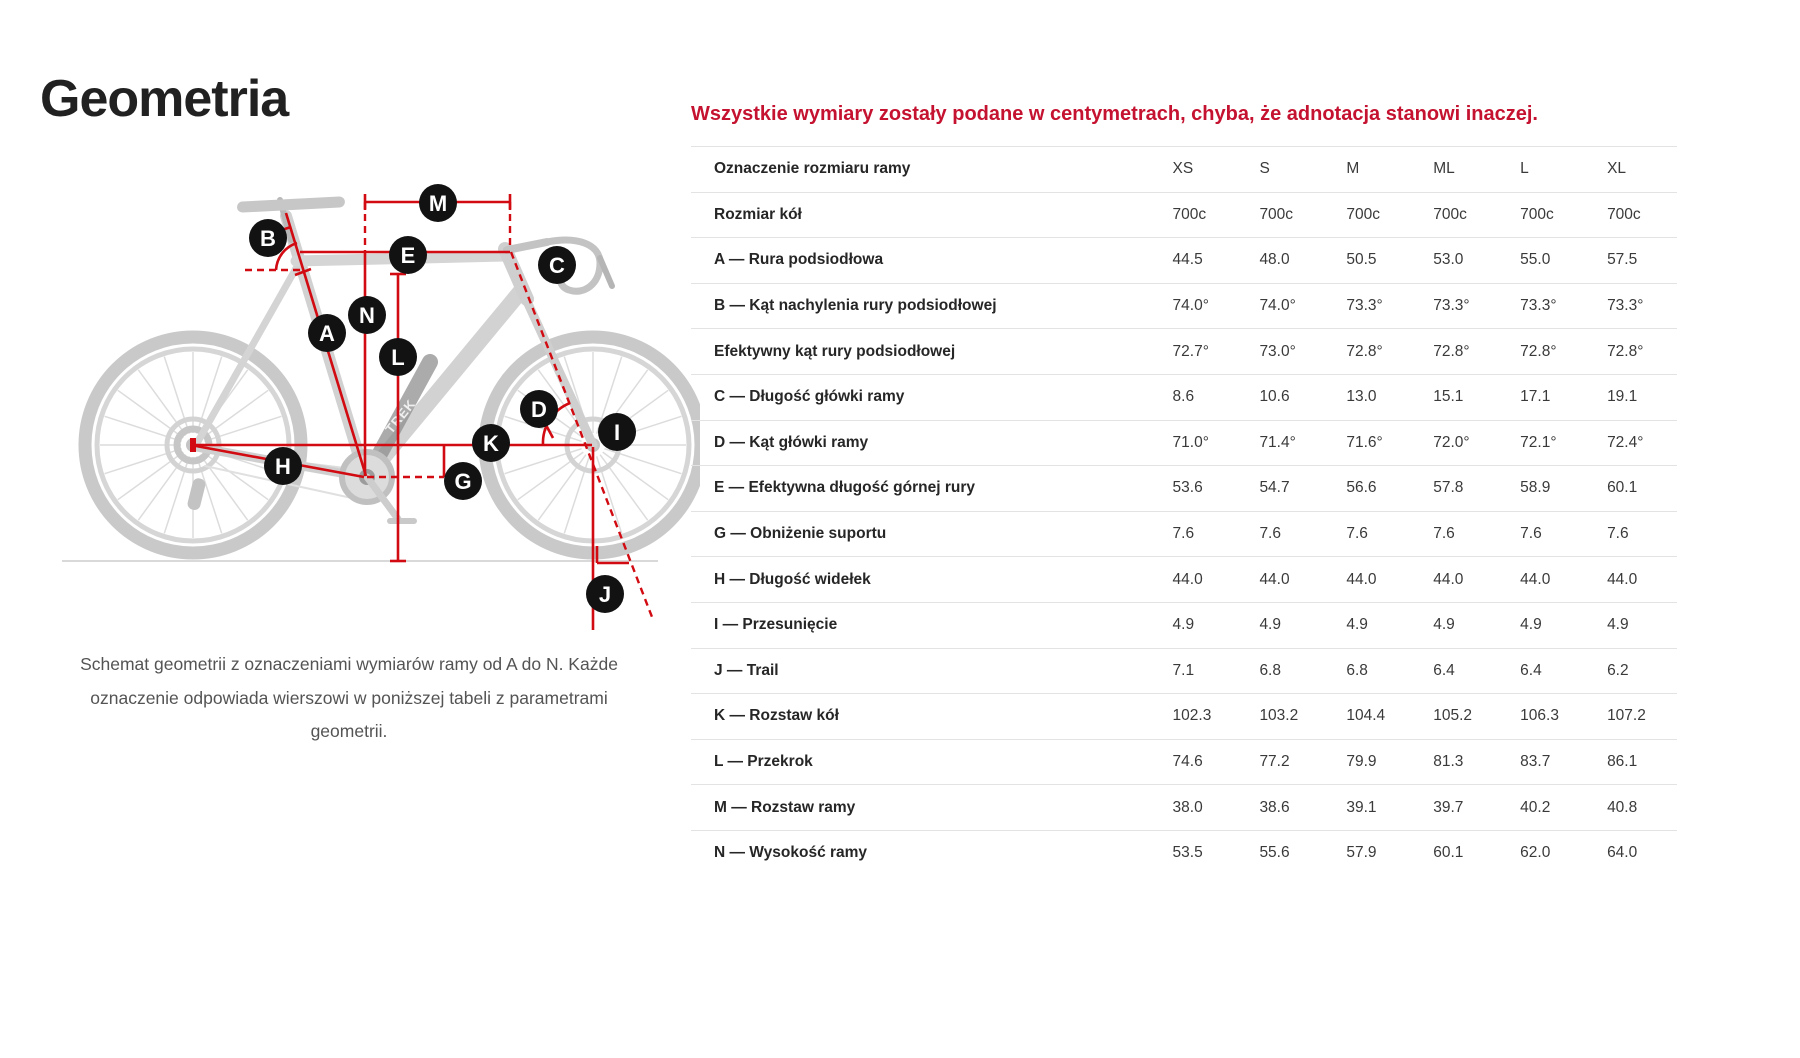 This screenshot has height=1058, width=1800. What do you see at coordinates (763, 762) in the screenshot?
I see `row-label: L — Przekrok` at bounding box center [763, 762].